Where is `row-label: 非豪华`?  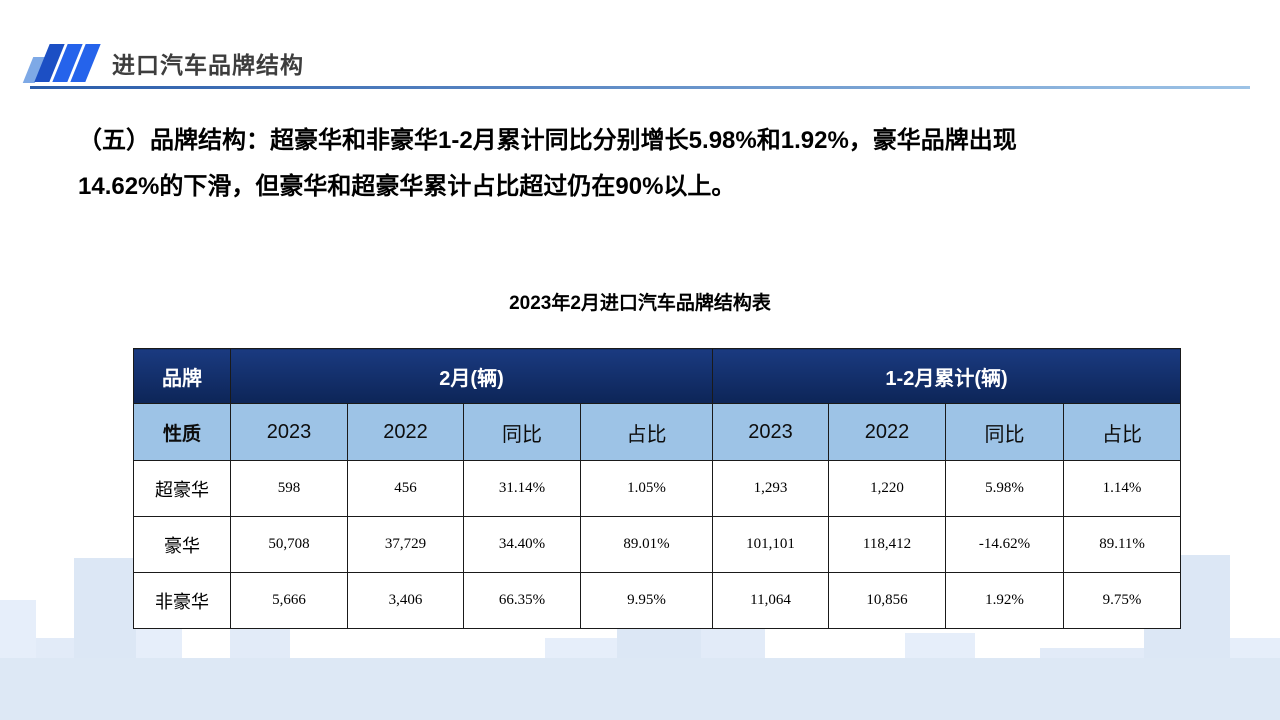 row-label: 非豪华 is located at coordinates (182, 600).